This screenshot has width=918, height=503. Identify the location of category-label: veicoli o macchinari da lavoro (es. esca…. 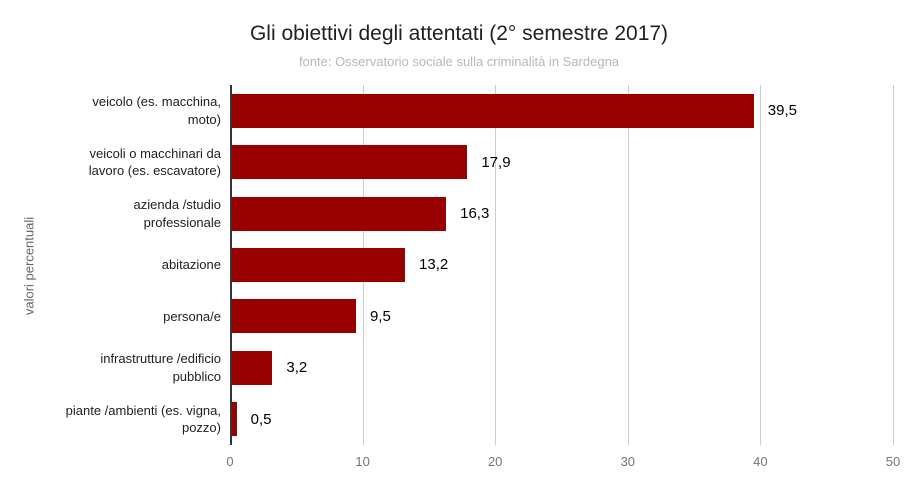
(154, 162).